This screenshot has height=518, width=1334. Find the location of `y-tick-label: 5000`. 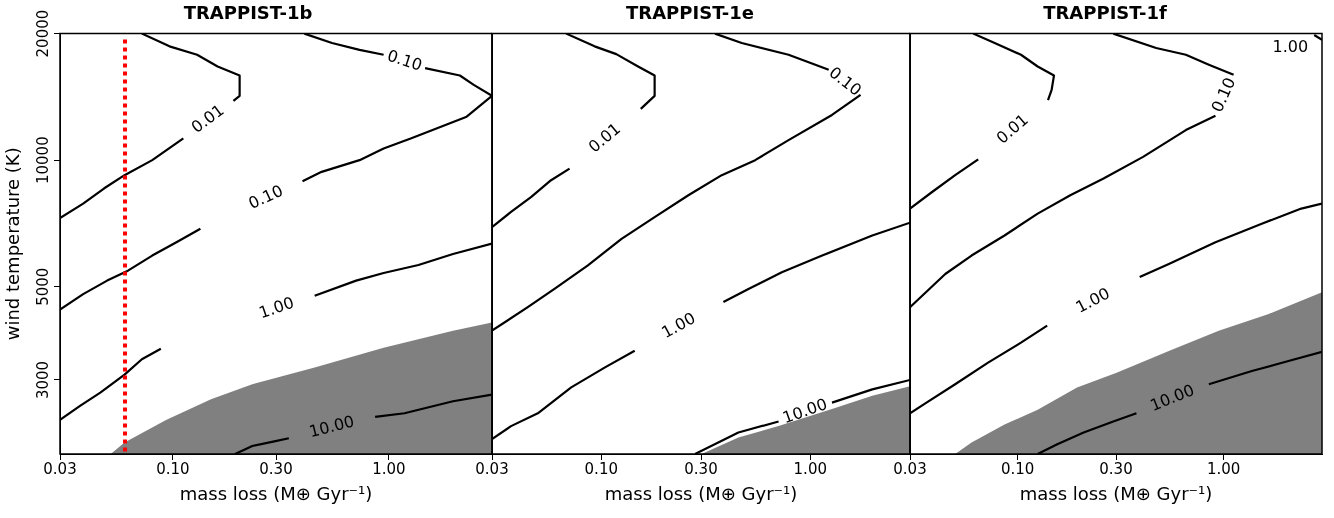

y-tick-label: 5000 is located at coordinates (43, 286).